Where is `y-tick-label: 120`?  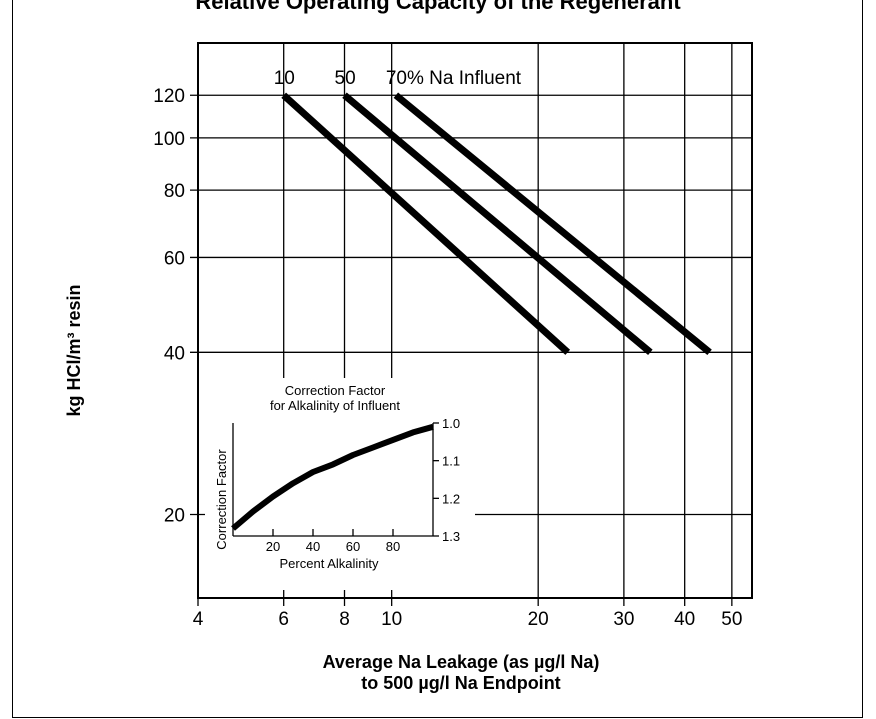
y-tick-label: 120 is located at coordinates (169, 96).